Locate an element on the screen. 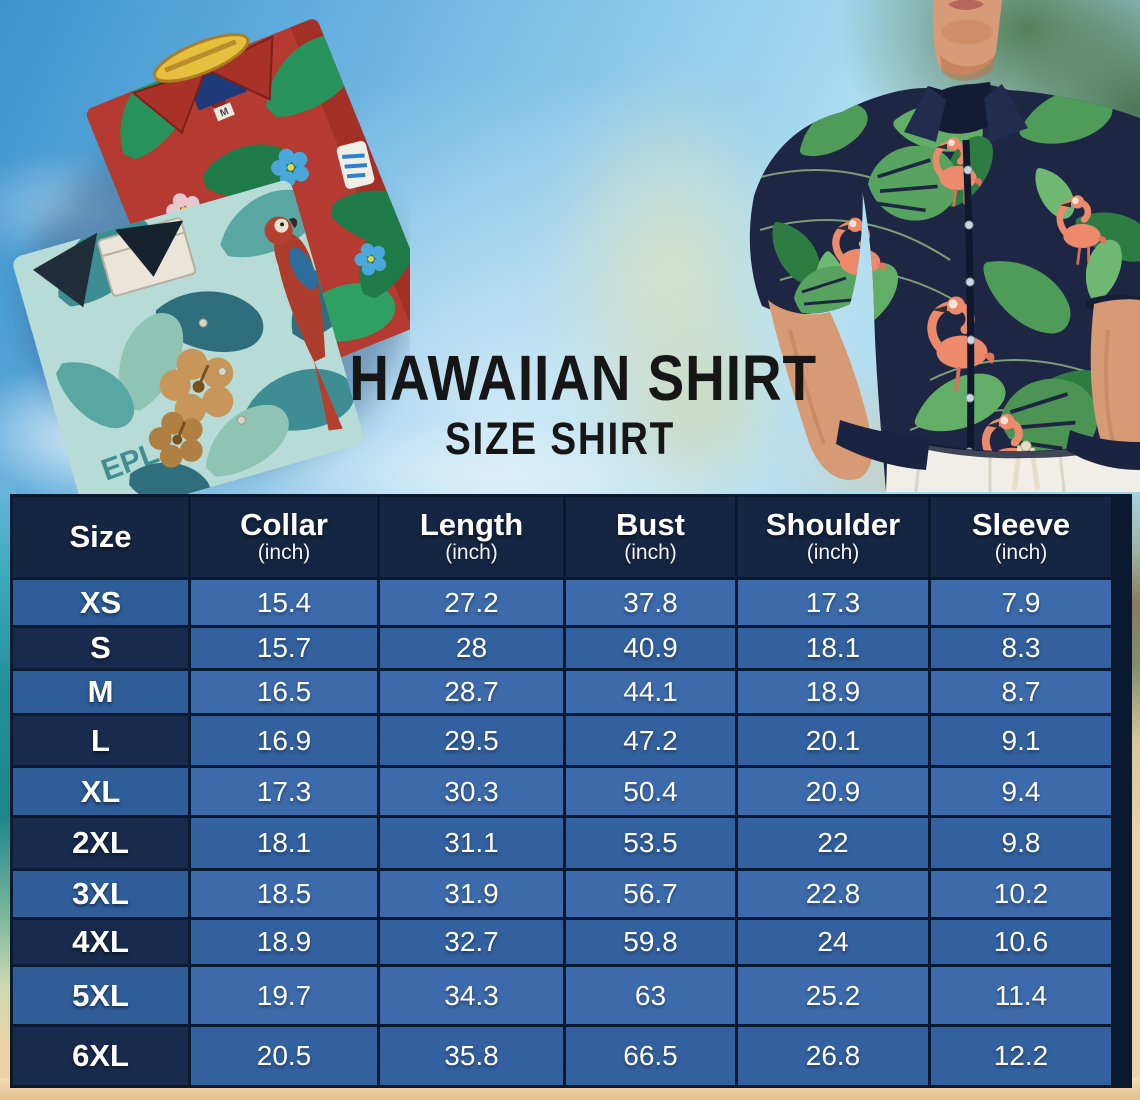 The width and height of the screenshot is (1140, 1100). flamingo-shirt is located at coordinates (944, 287).